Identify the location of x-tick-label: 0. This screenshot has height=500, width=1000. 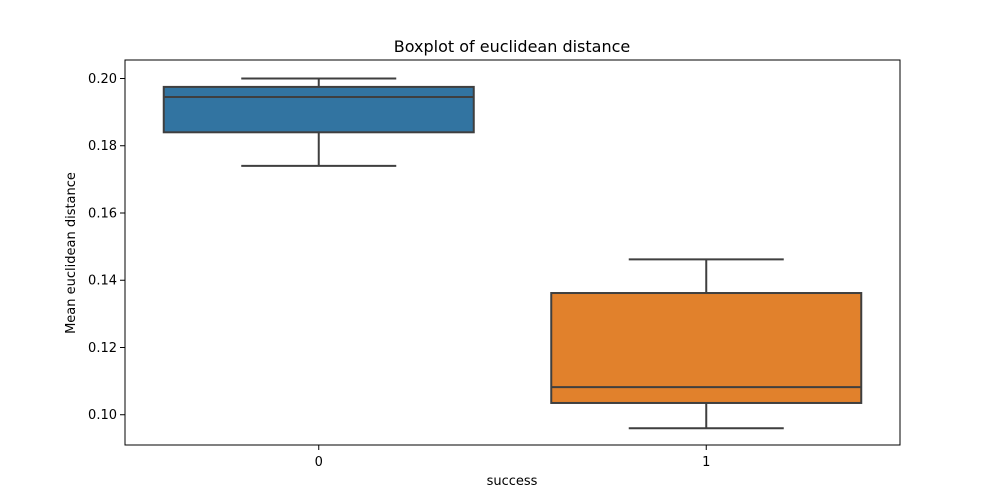
(319, 462).